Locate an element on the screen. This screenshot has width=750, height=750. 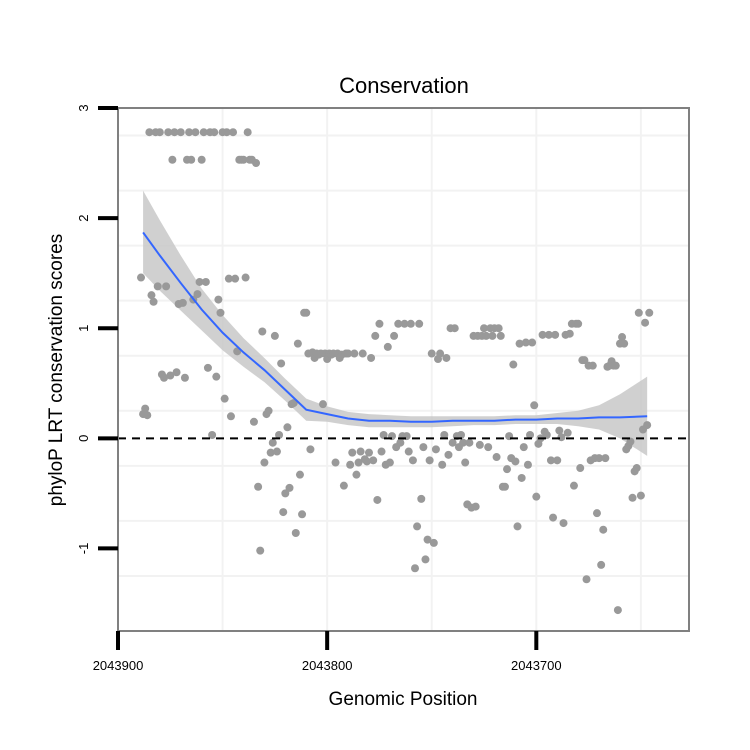
x-axis-title: Genomic Position is located at coordinates (403, 699).